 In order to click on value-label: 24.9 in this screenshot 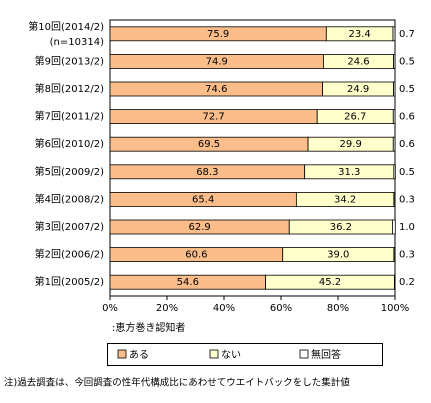, I will do `click(358, 89)`.